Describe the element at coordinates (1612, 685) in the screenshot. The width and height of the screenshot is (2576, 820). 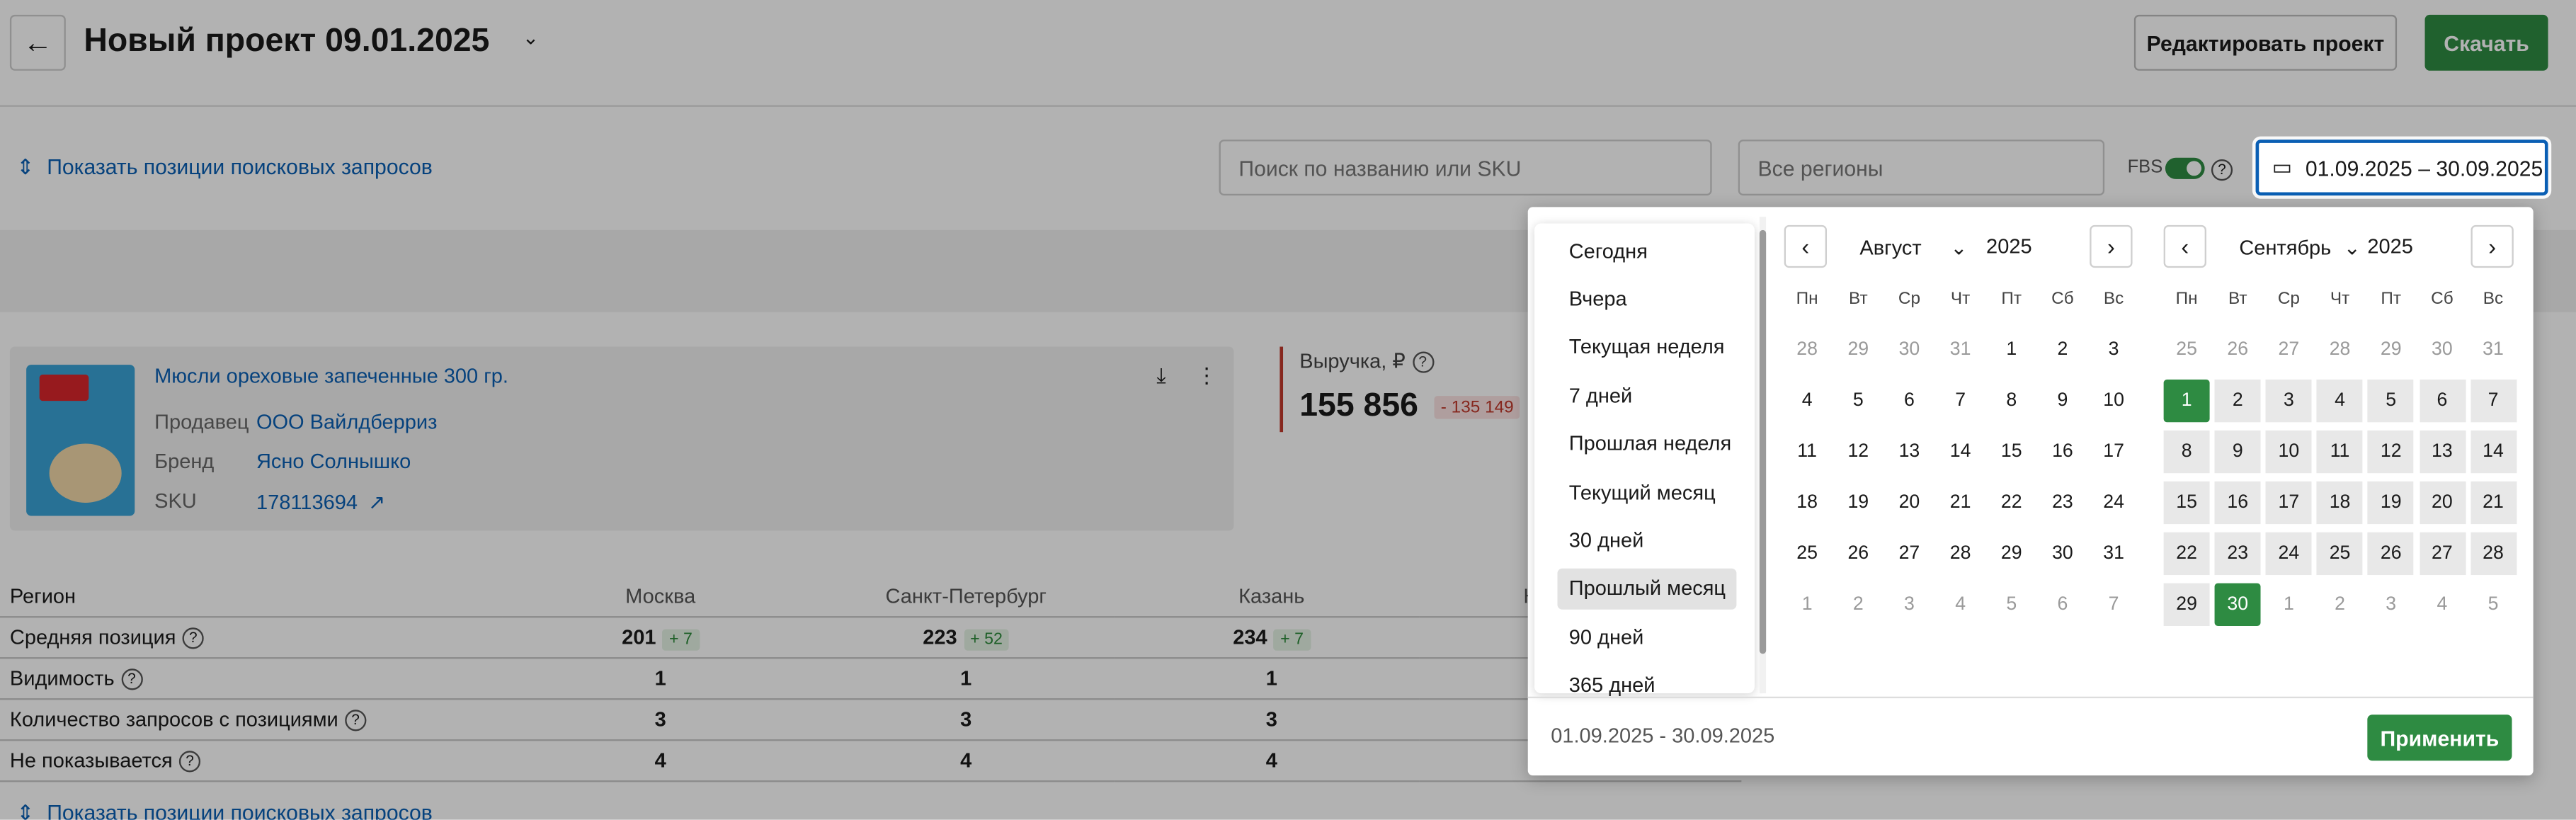
I see `preset-item: 365 дней` at that location.